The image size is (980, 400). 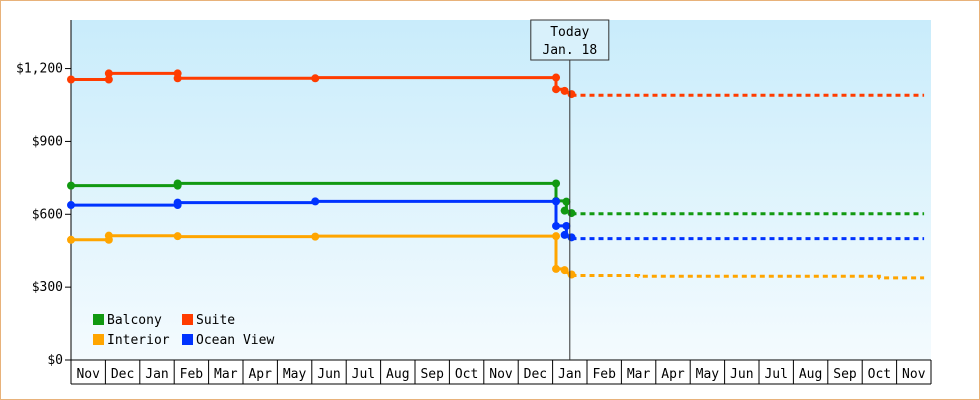 I want to click on legend-label: Suite, so click(x=215, y=320).